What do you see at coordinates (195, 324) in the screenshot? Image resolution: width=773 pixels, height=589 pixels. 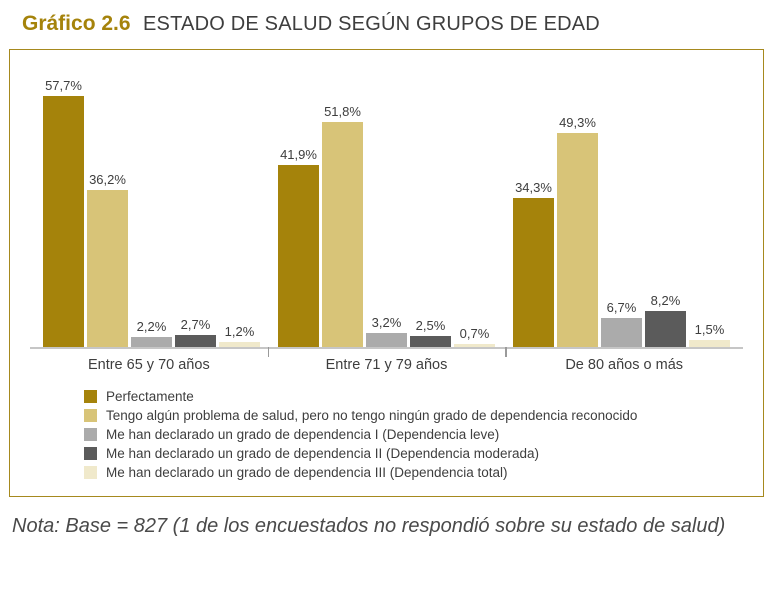 I see `bar-value-label: 2,7%` at bounding box center [195, 324].